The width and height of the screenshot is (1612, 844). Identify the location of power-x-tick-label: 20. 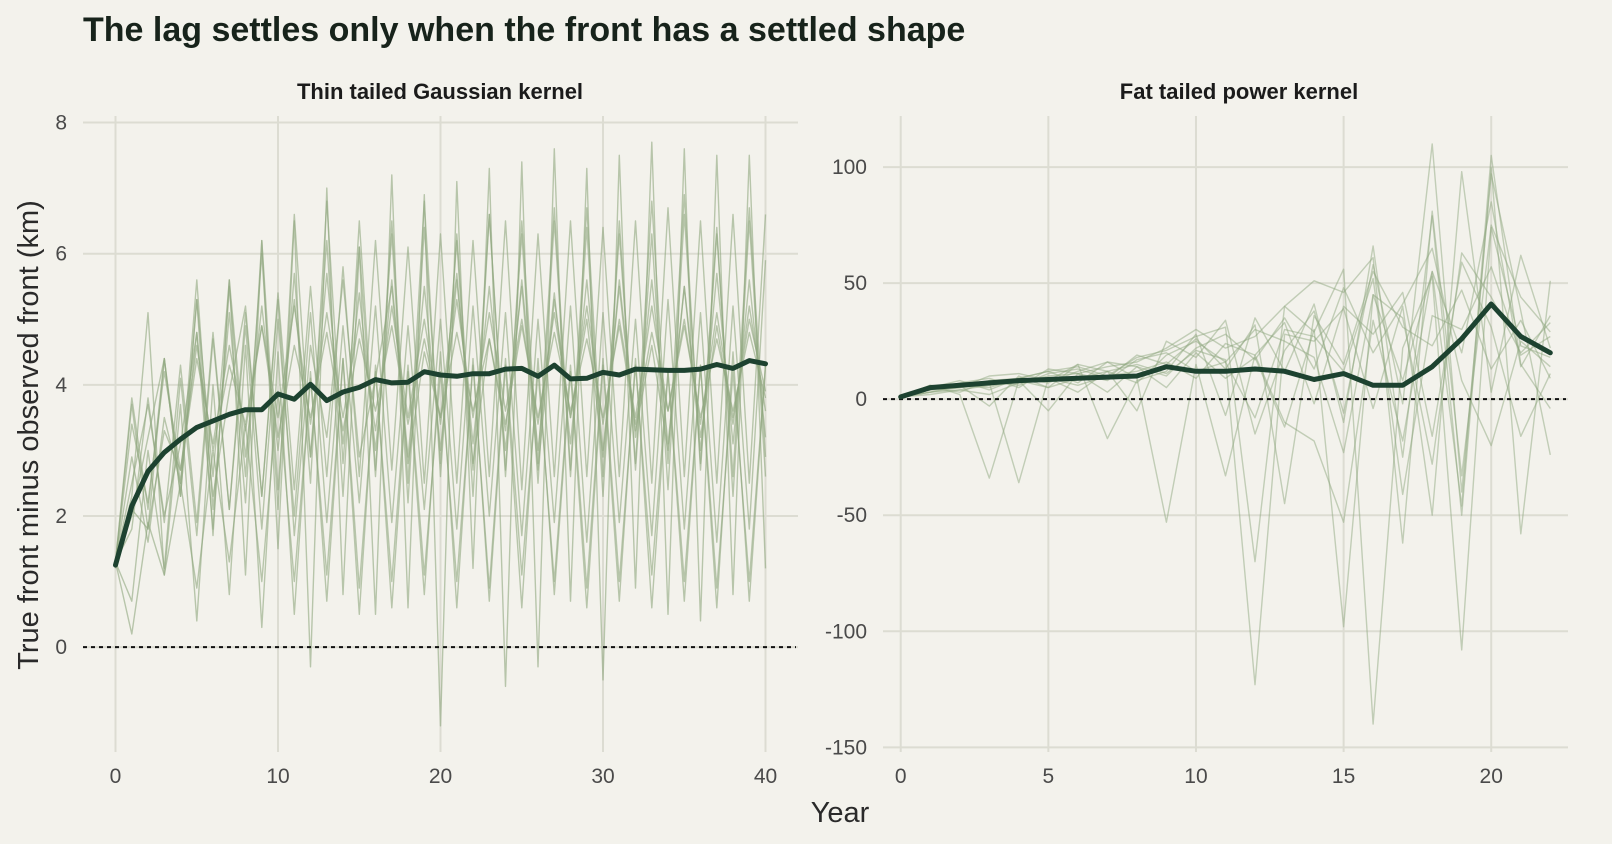
(1491, 776).